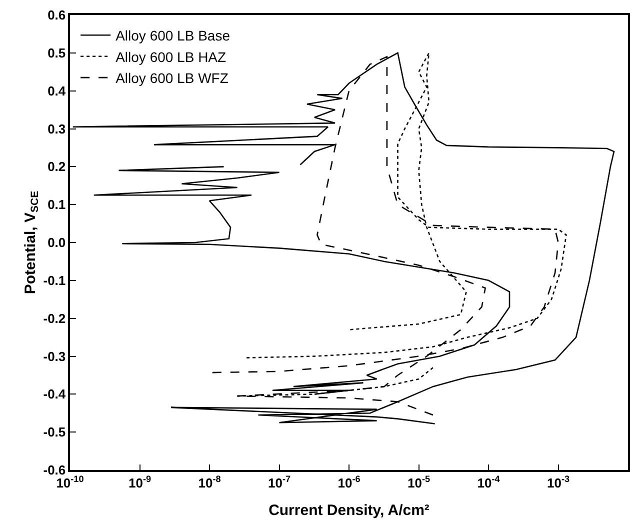  What do you see at coordinates (209, 482) in the screenshot?
I see `x-tick-label: 10$^{-8}$` at bounding box center [209, 482].